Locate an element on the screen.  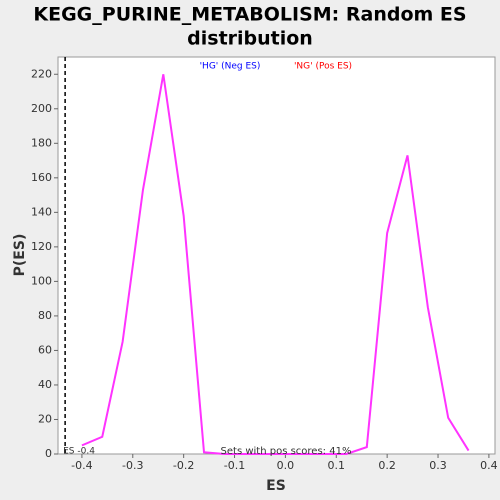
x-tick-label: -0.1 is located at coordinates (234, 465).